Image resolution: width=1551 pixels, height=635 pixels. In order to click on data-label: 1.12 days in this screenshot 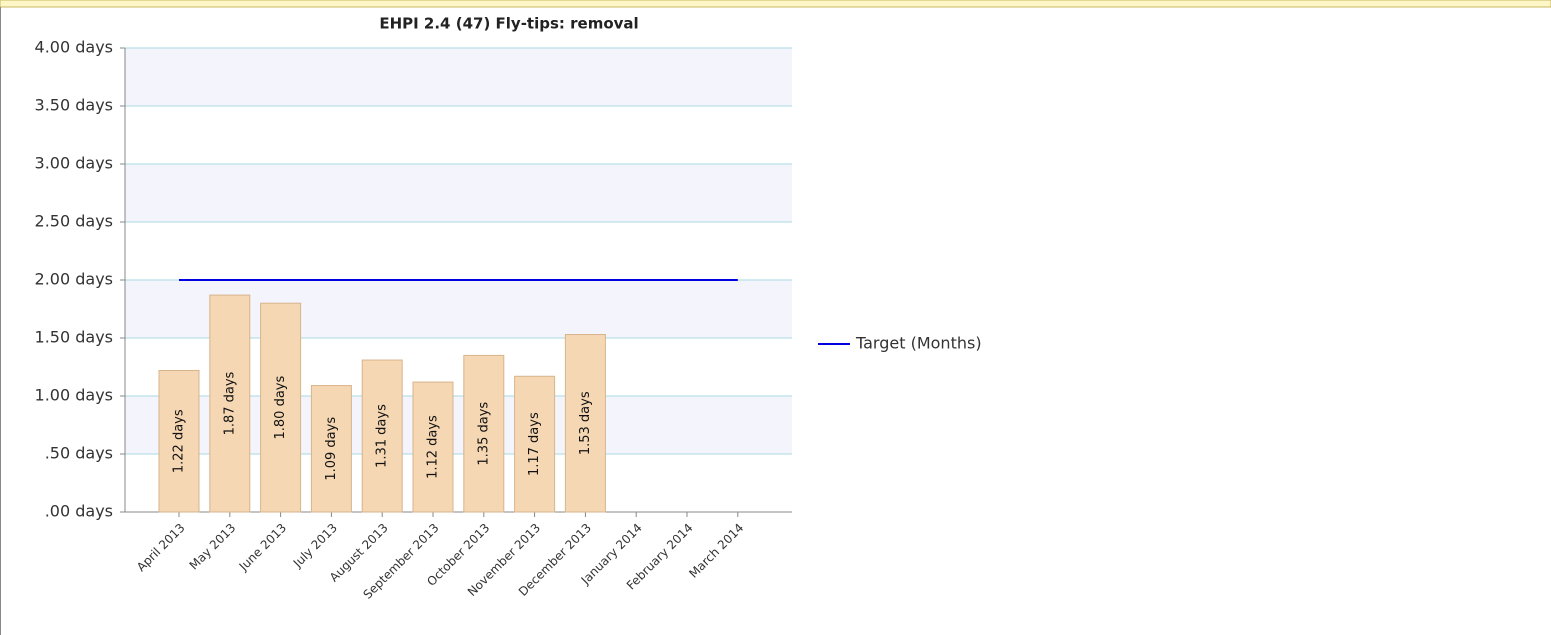, I will do `click(433, 447)`.